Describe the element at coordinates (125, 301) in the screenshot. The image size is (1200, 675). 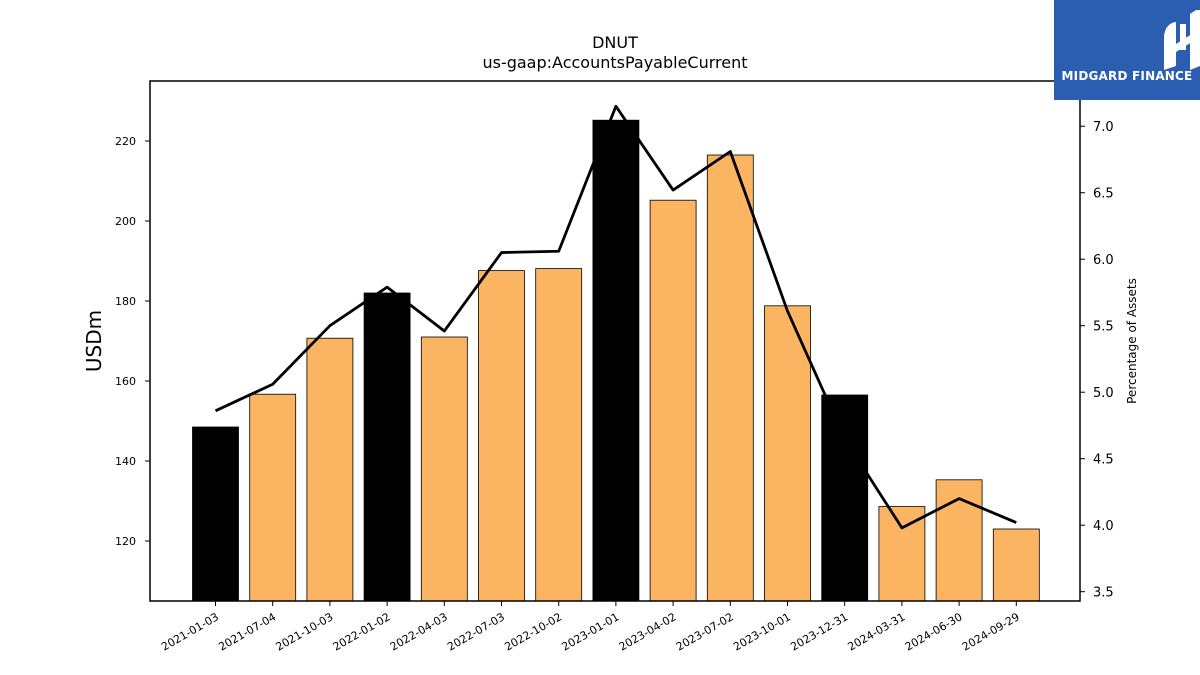
I see `y-tick-label-180: 180` at that location.